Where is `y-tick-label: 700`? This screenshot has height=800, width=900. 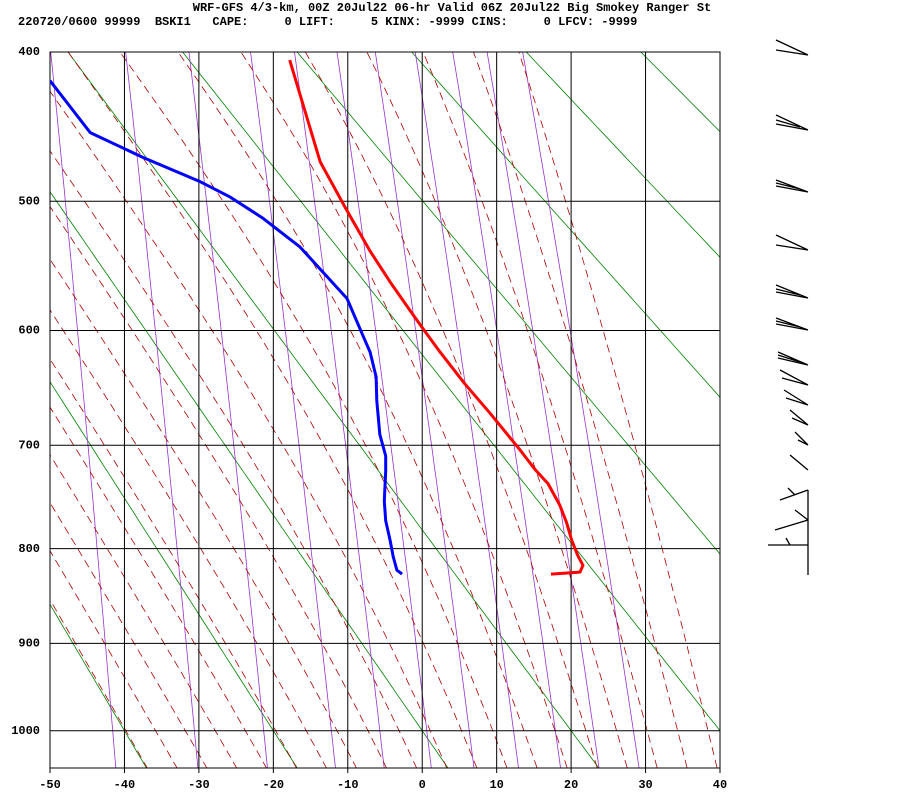 y-tick-label: 700 is located at coordinates (29, 445).